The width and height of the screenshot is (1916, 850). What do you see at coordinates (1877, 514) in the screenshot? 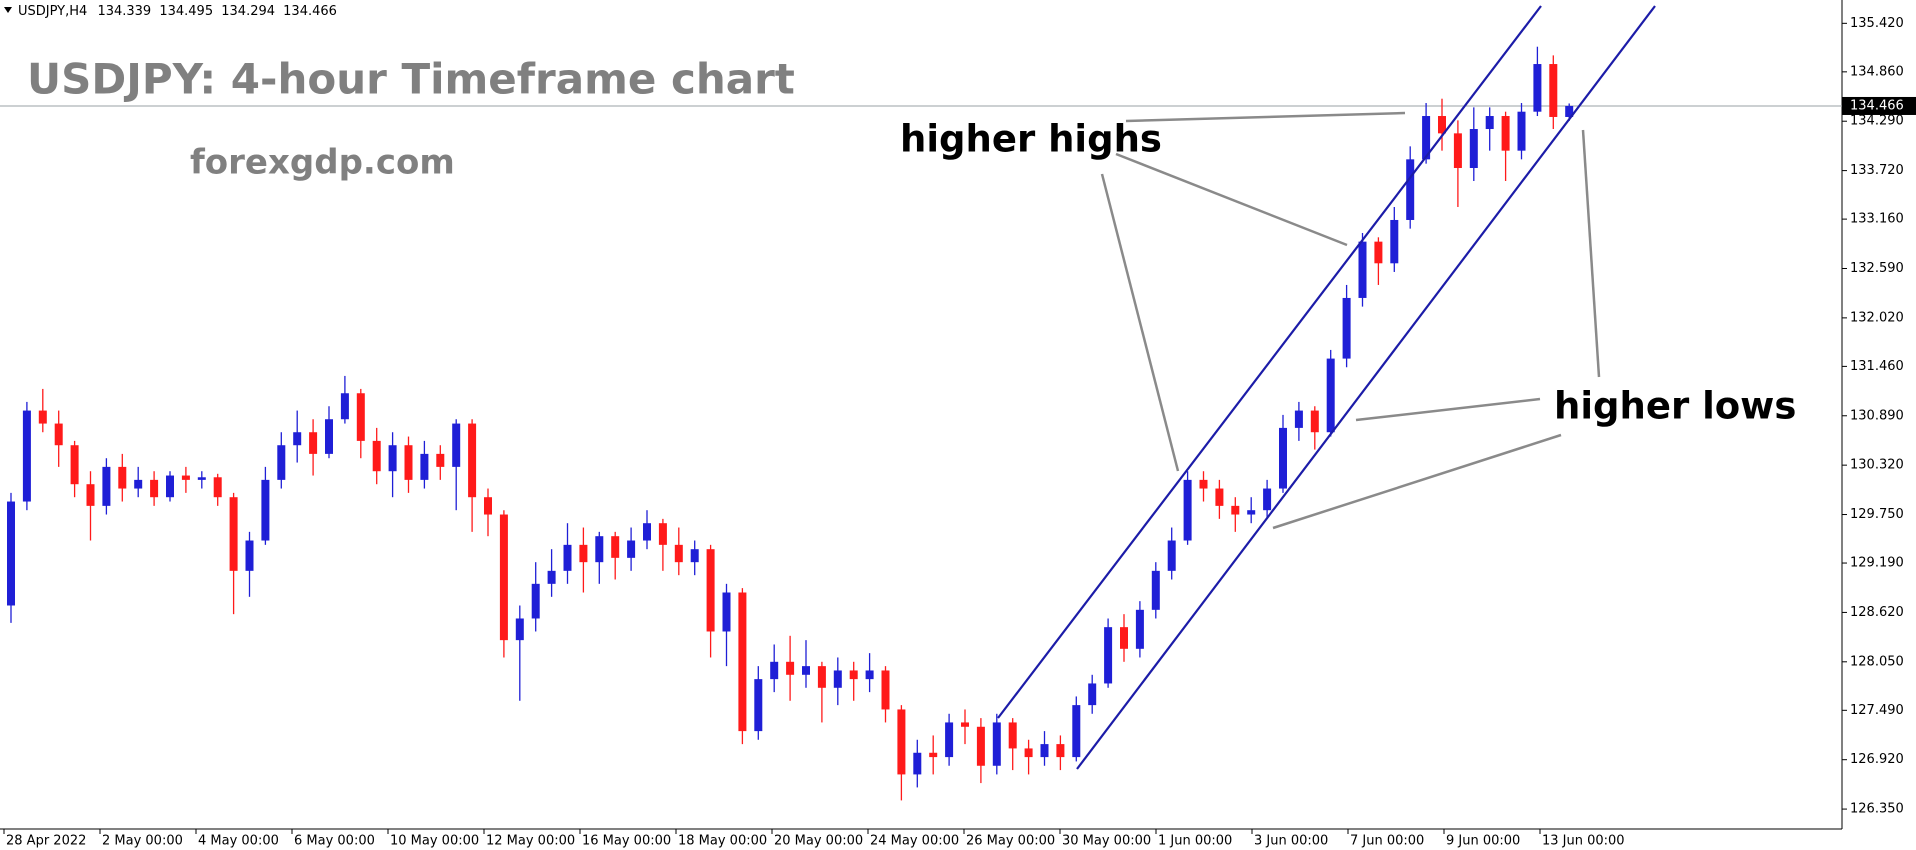
I see `y-tick-label: 129.750` at bounding box center [1877, 514].